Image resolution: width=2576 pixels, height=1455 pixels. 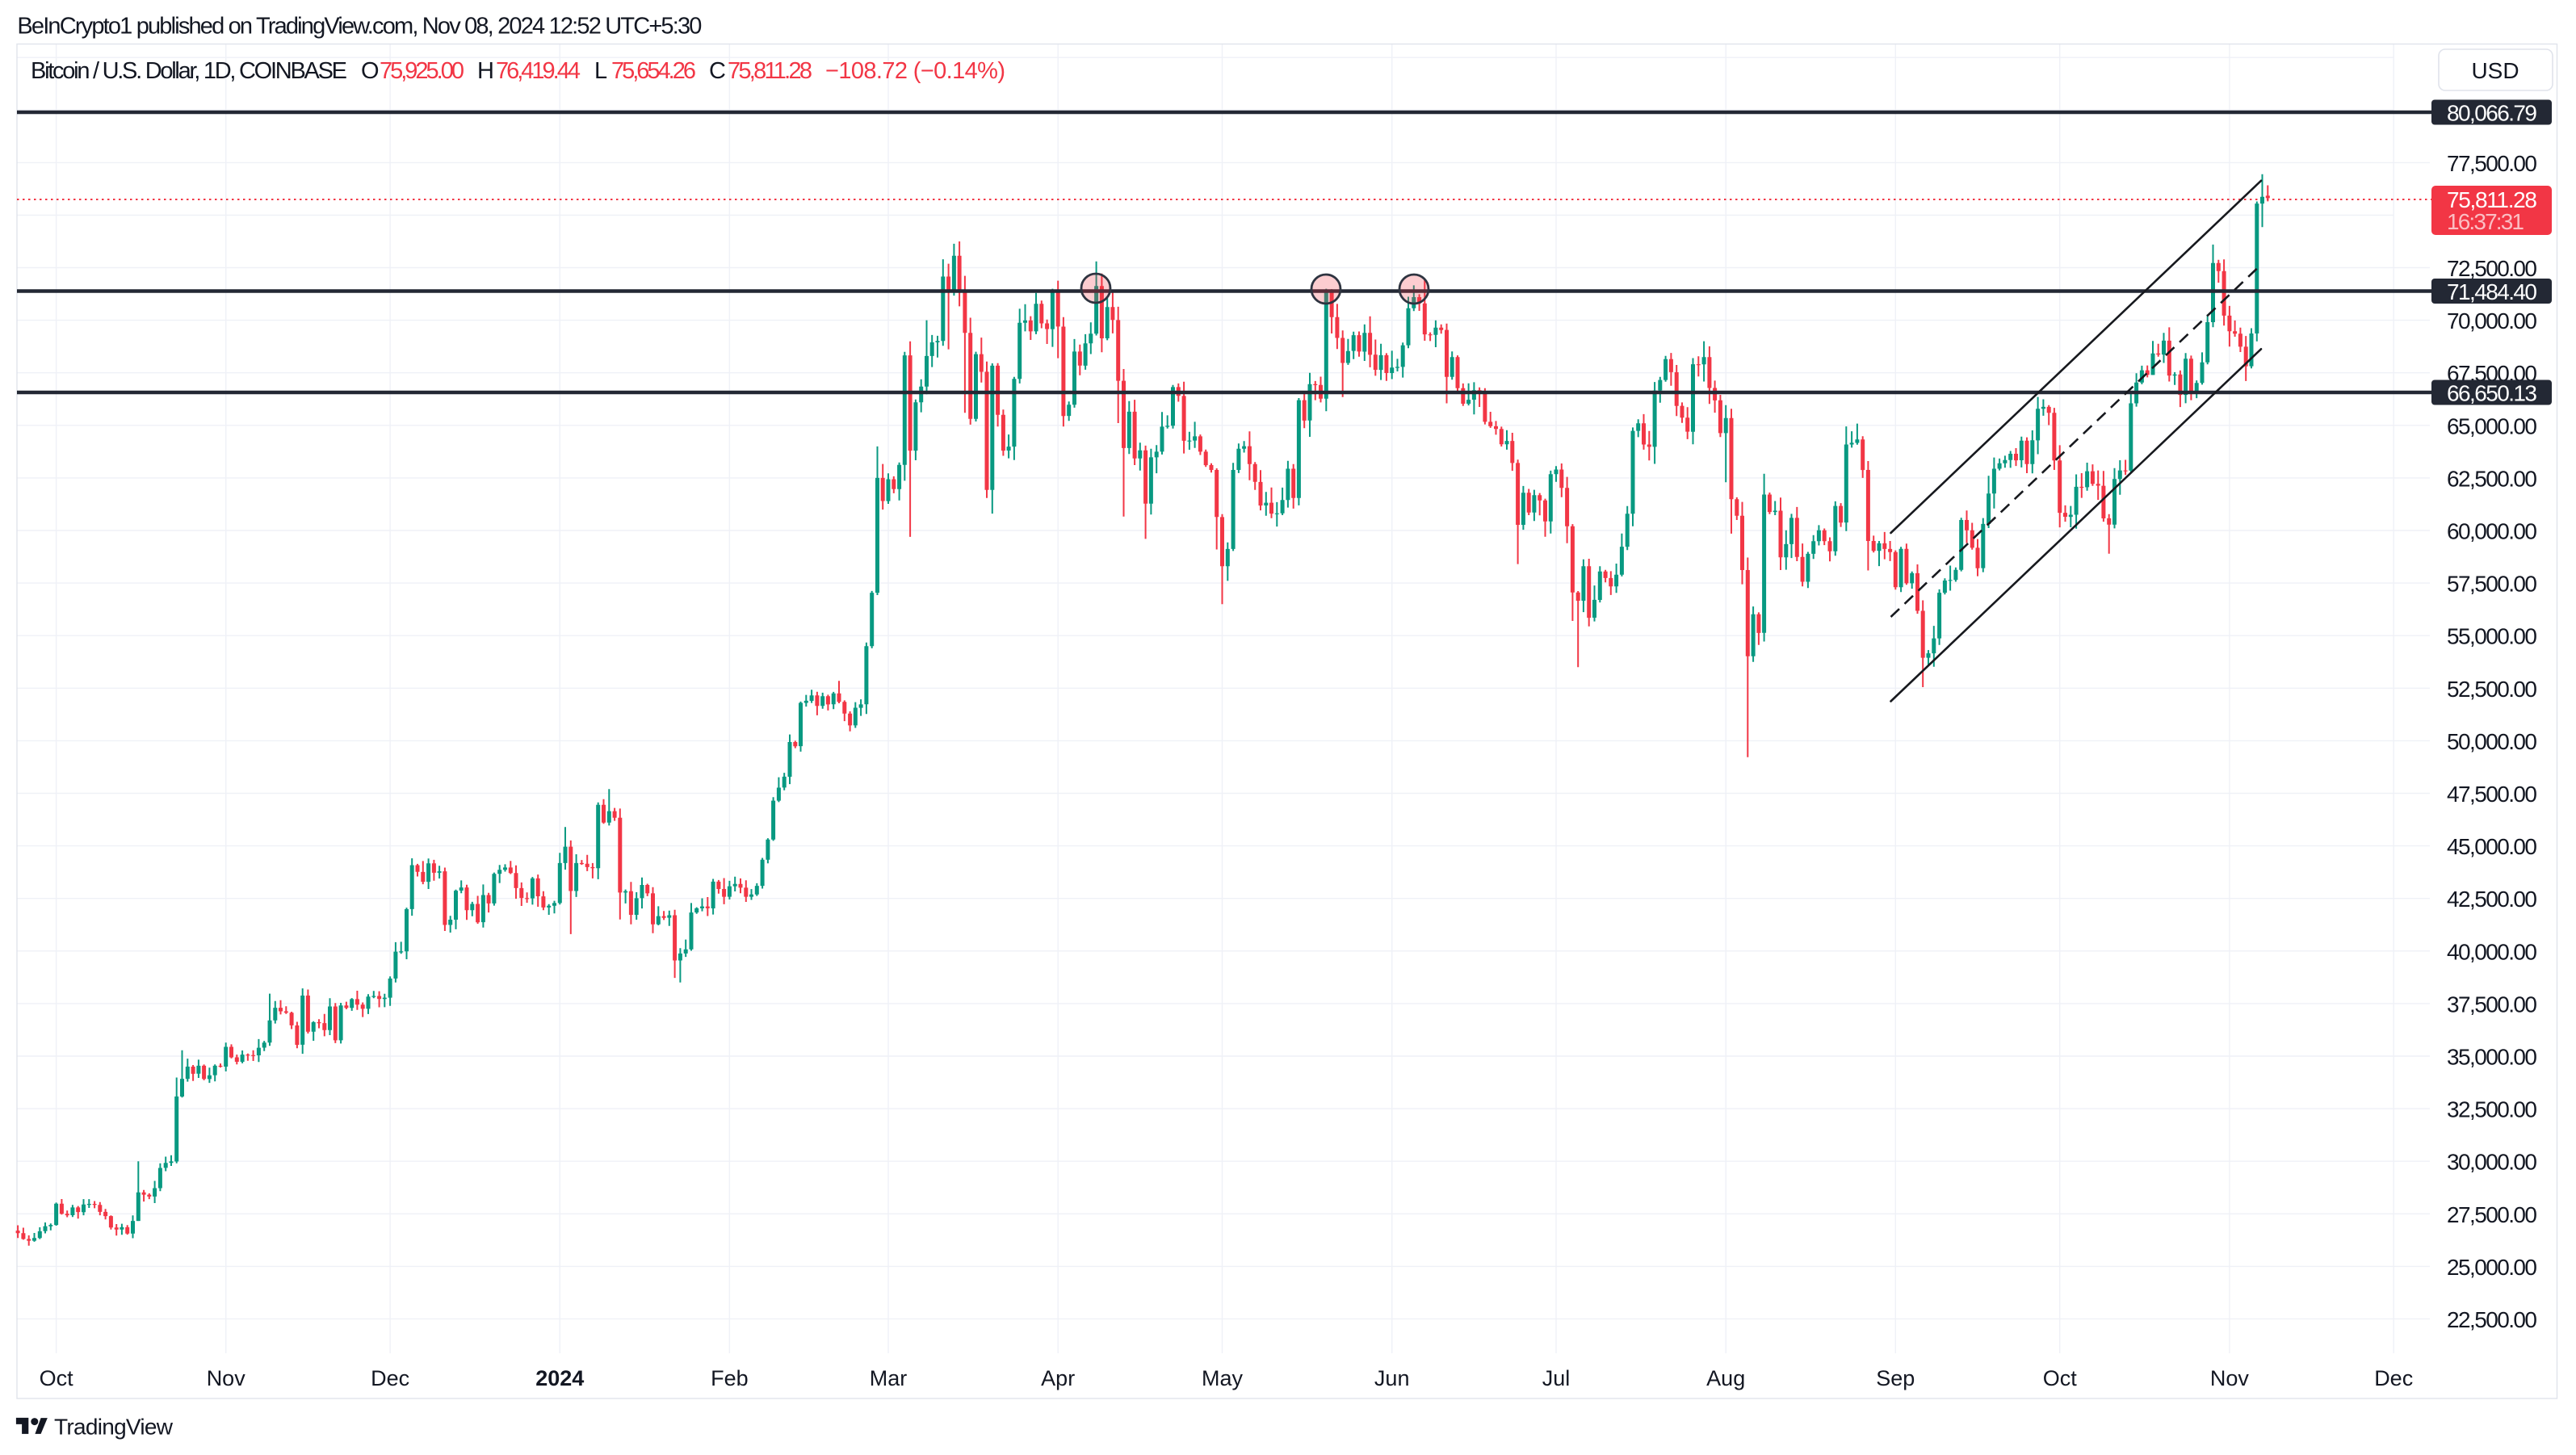 I want to click on svg-text: O, so click(x=370, y=71).